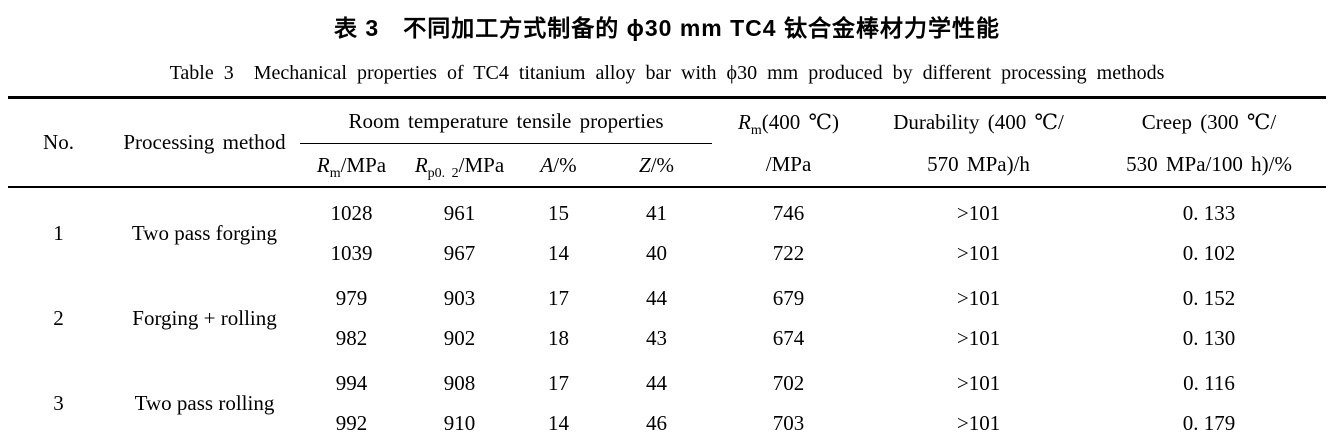 Image resolution: width=1334 pixels, height=432 pixels. Describe the element at coordinates (351, 213) in the screenshot. I see `cell-rm: 1028` at that location.